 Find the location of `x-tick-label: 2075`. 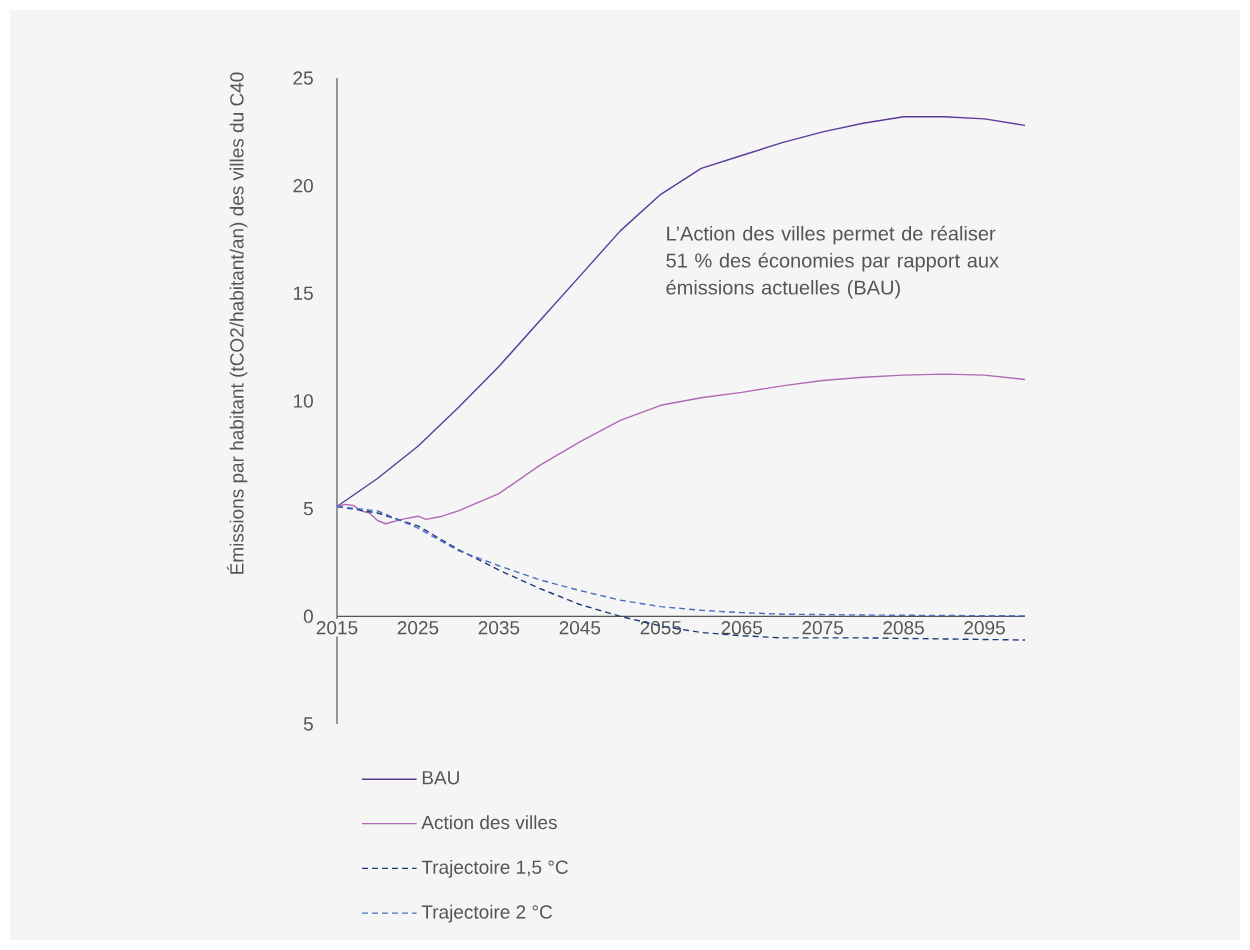

x-tick-label: 2075 is located at coordinates (822, 628).